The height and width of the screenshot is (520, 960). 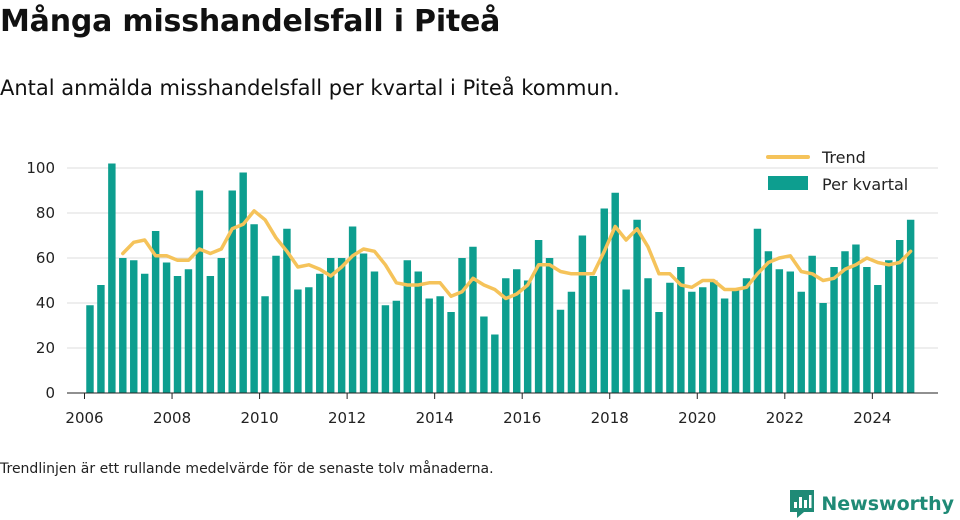 I want to click on legend-label-per-kvartal: Per kvartal, so click(x=865, y=184).